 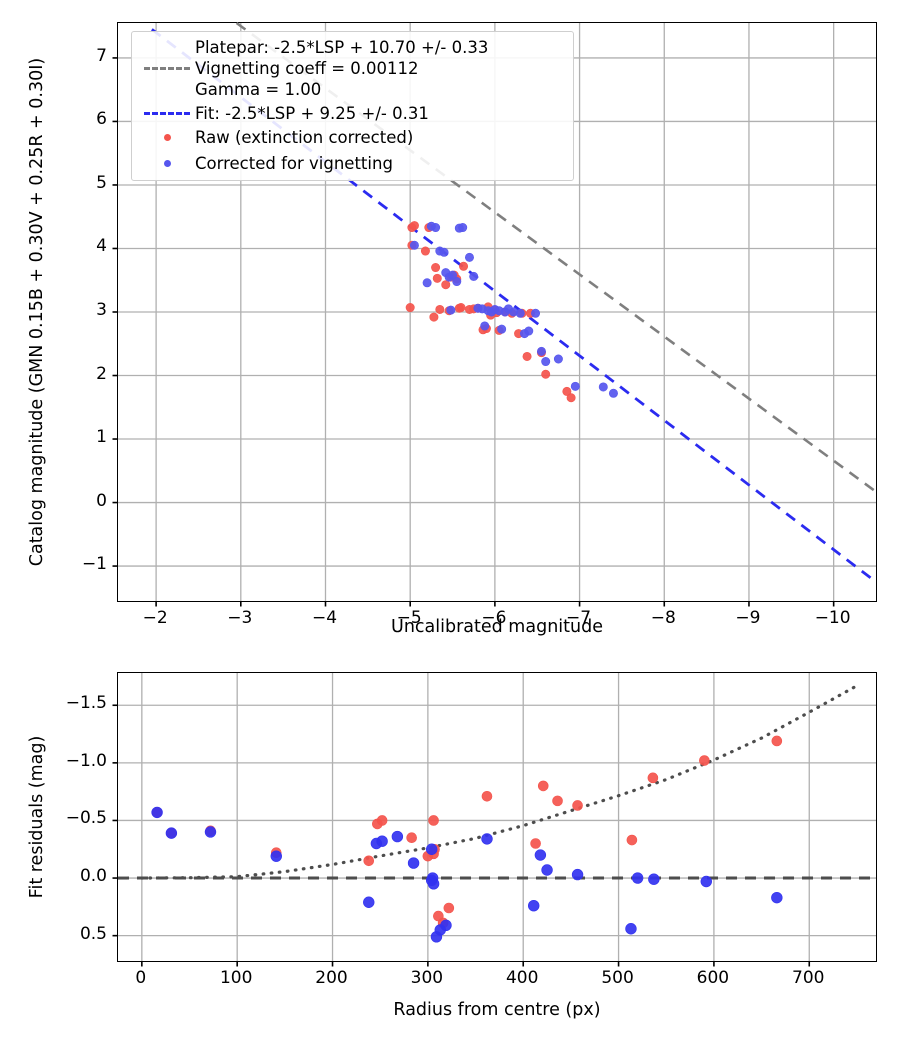 What do you see at coordinates (331, 978) in the screenshot?
I see `x-tick-label: 200` at bounding box center [331, 978].